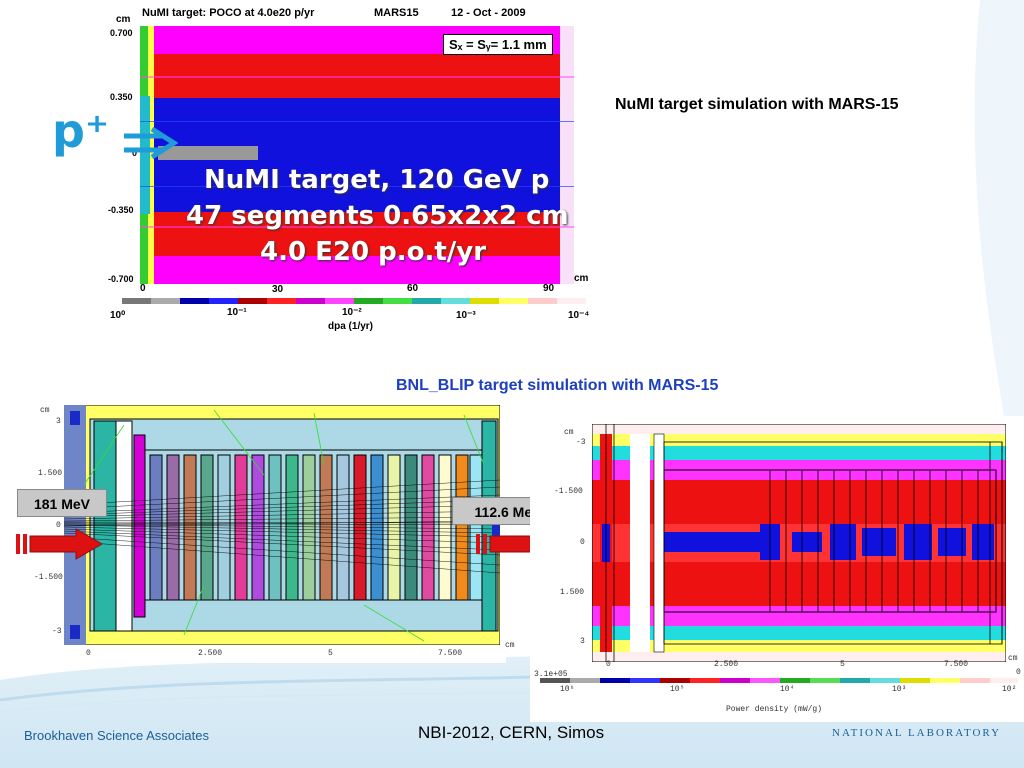 The image size is (1024, 768). Describe the element at coordinates (842, 664) in the screenshot. I see `power-x-tick-5: 5` at that location.